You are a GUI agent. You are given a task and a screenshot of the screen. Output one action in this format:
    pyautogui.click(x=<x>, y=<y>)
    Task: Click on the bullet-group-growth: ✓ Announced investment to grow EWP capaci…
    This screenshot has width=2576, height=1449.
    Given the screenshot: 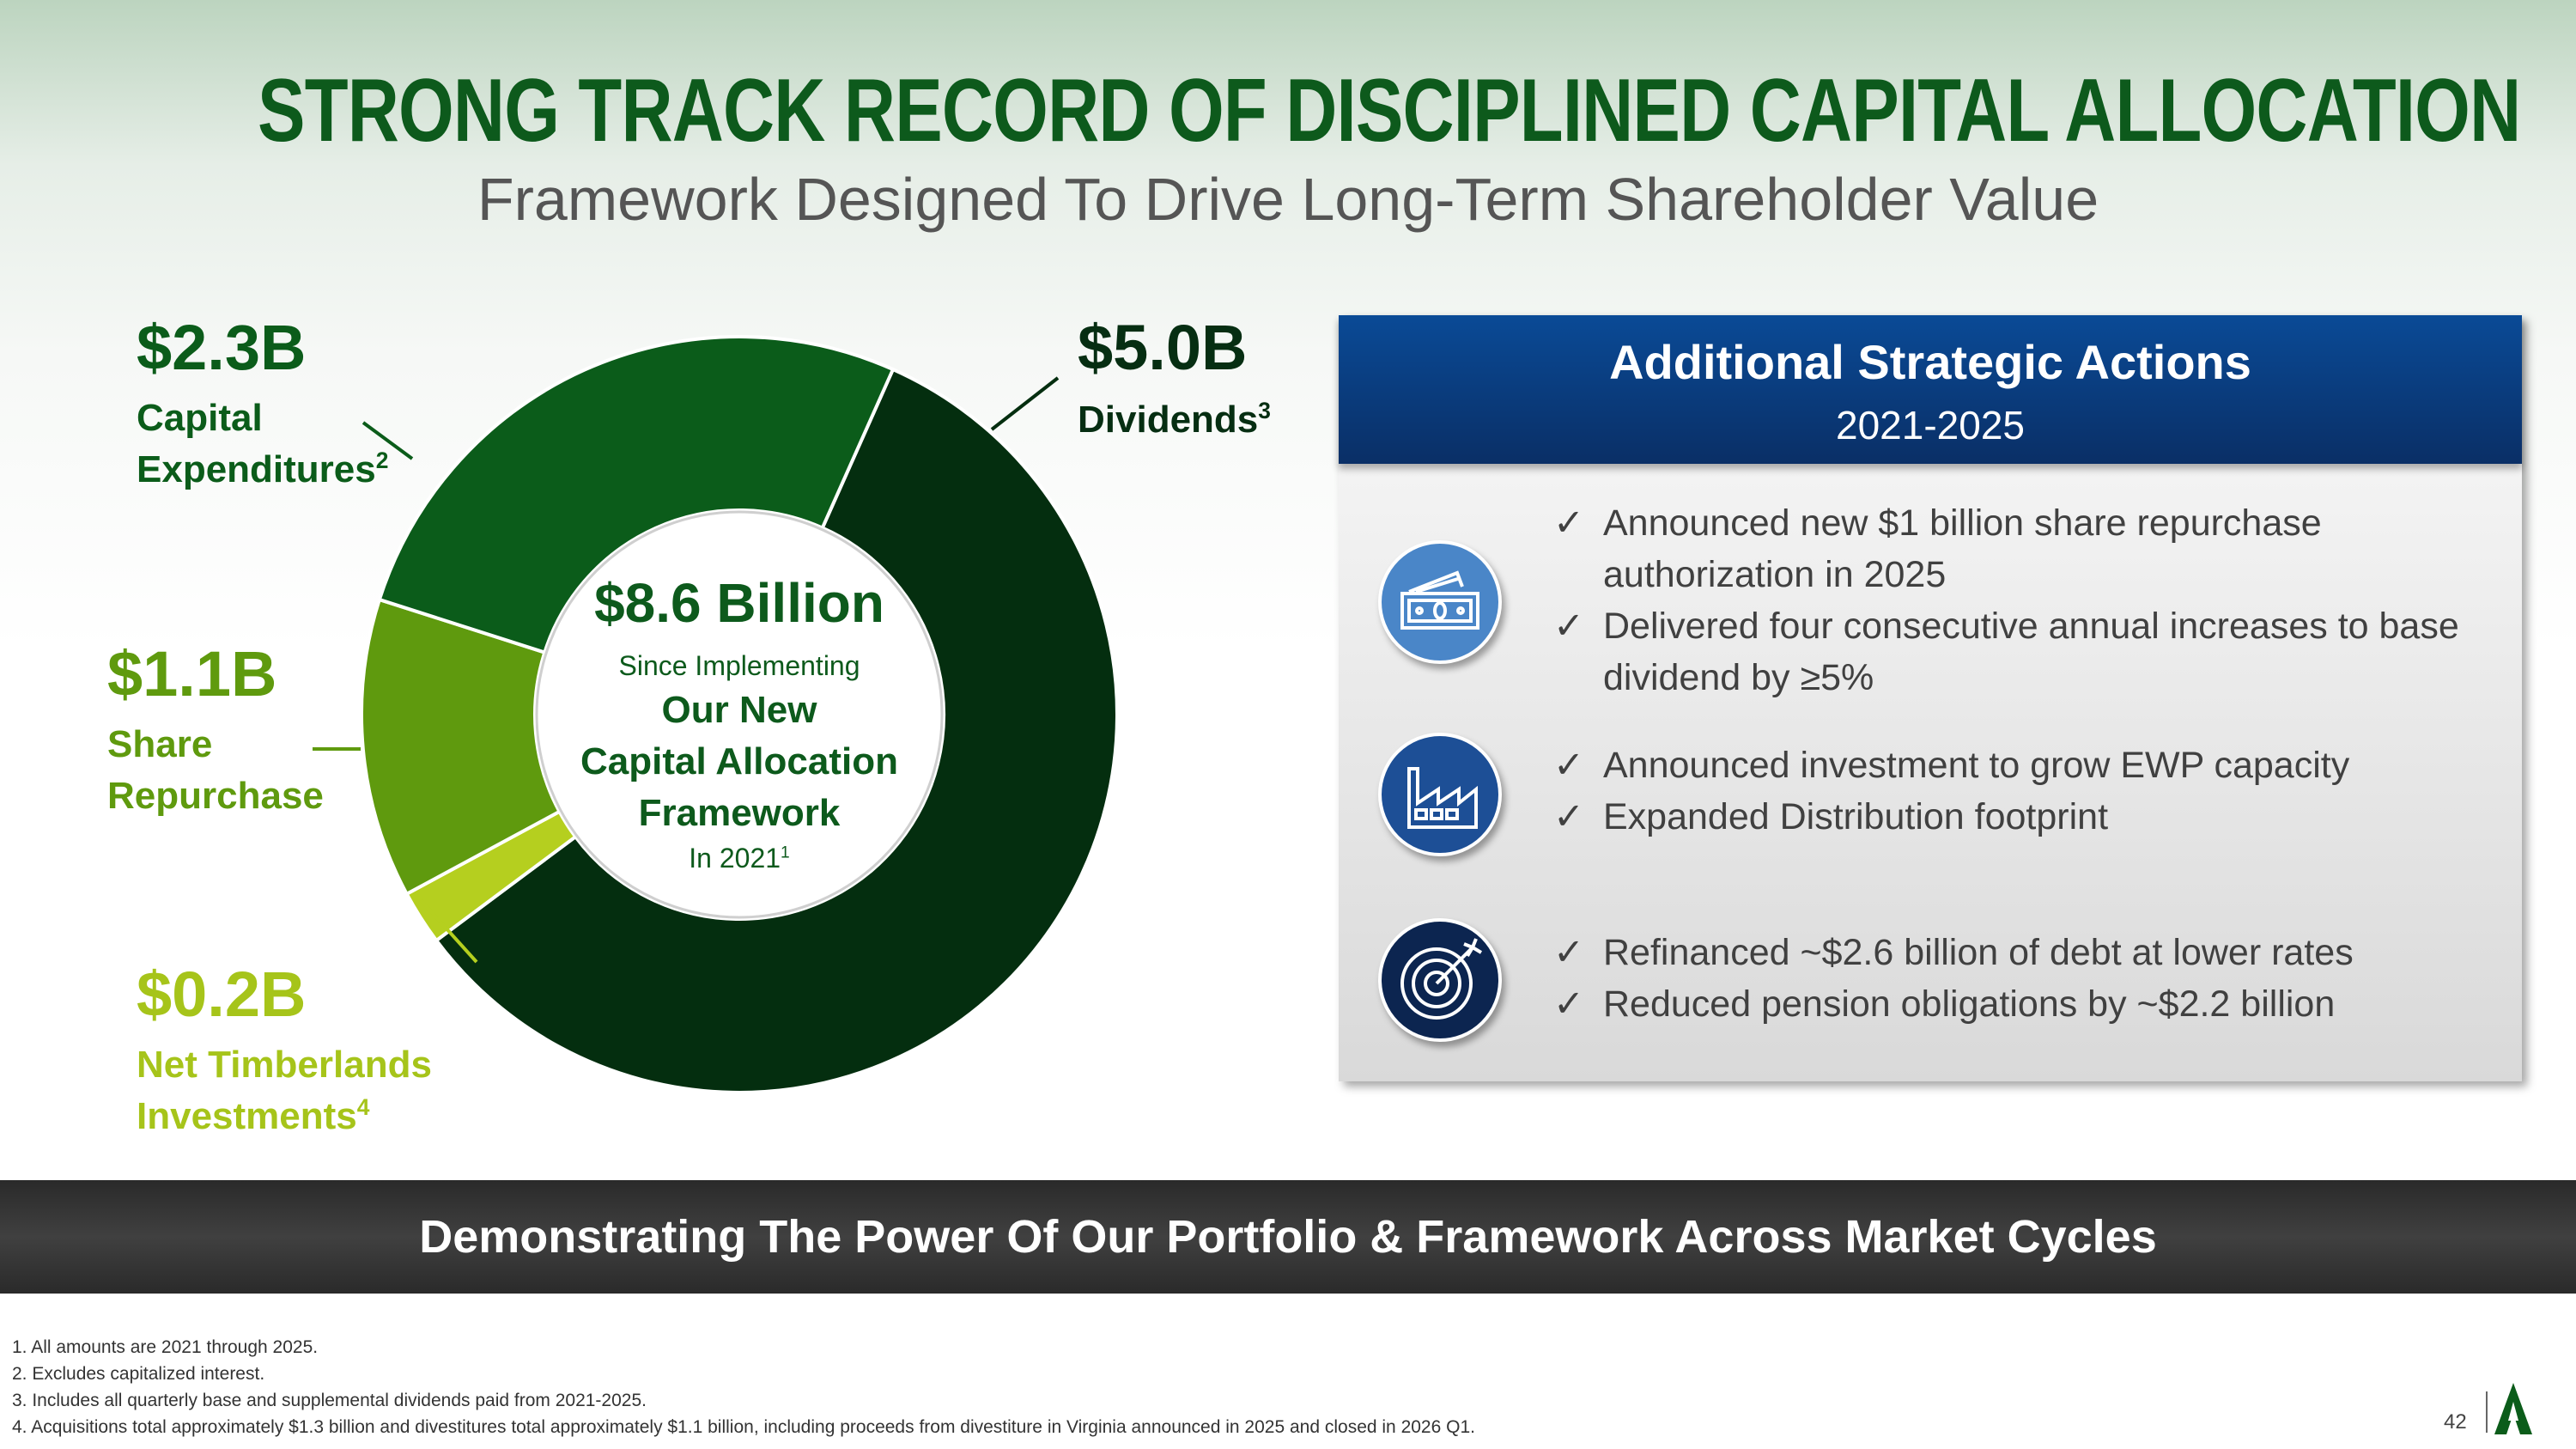 What is the action you would take?
    pyautogui.click(x=1951, y=791)
    